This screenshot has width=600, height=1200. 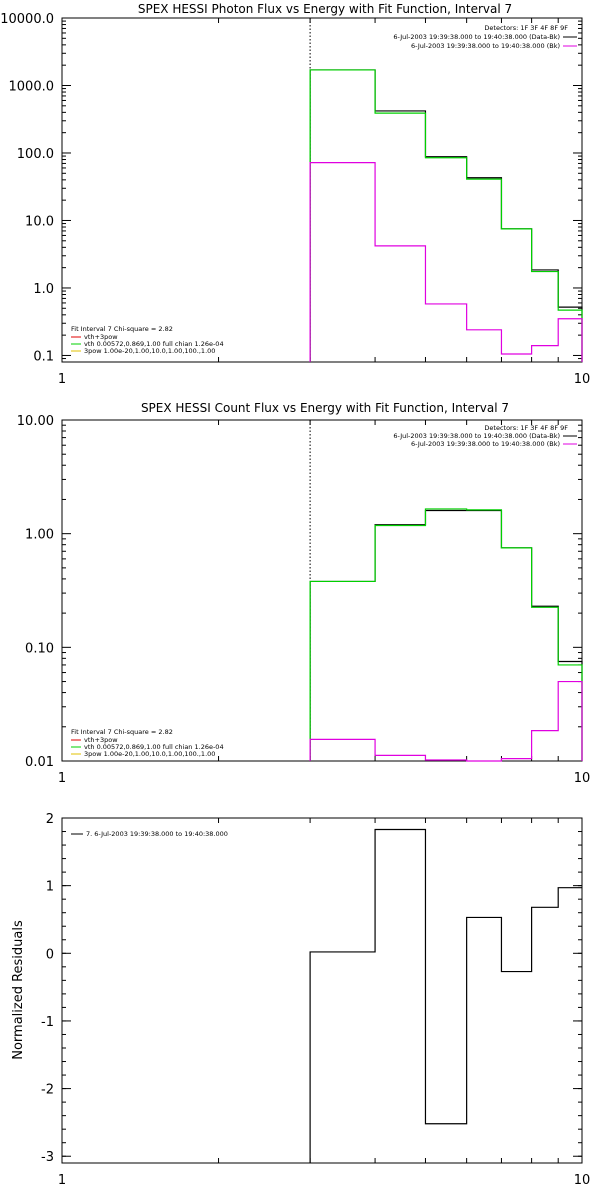 I want to click on count-flux-fit-line-1: vth+3pow, so click(x=101, y=740).